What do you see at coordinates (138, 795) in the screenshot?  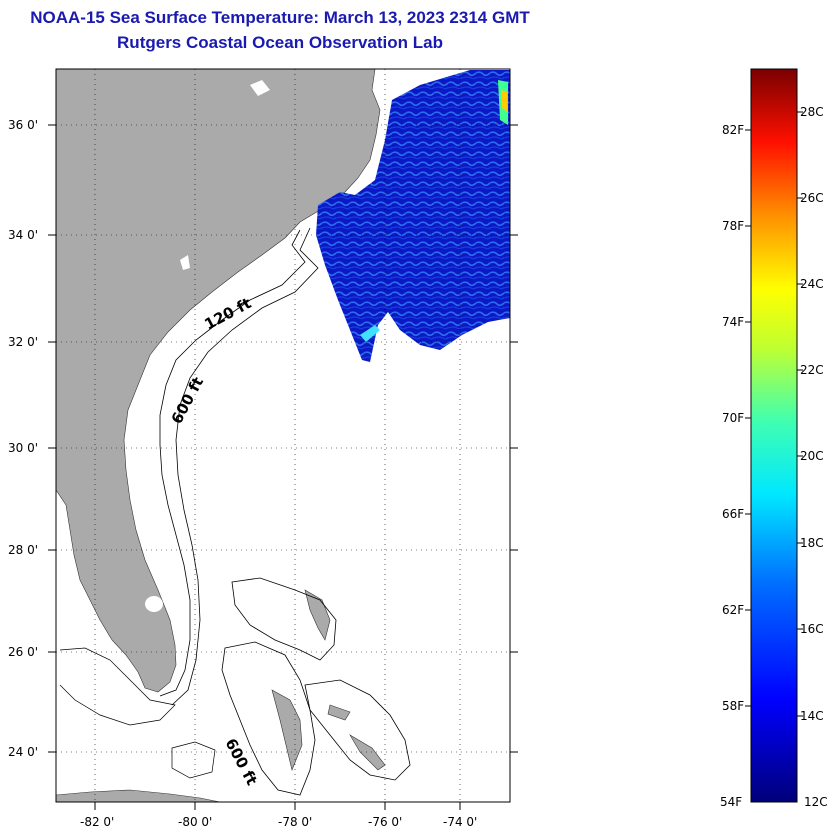 I see `land-cuba` at bounding box center [138, 795].